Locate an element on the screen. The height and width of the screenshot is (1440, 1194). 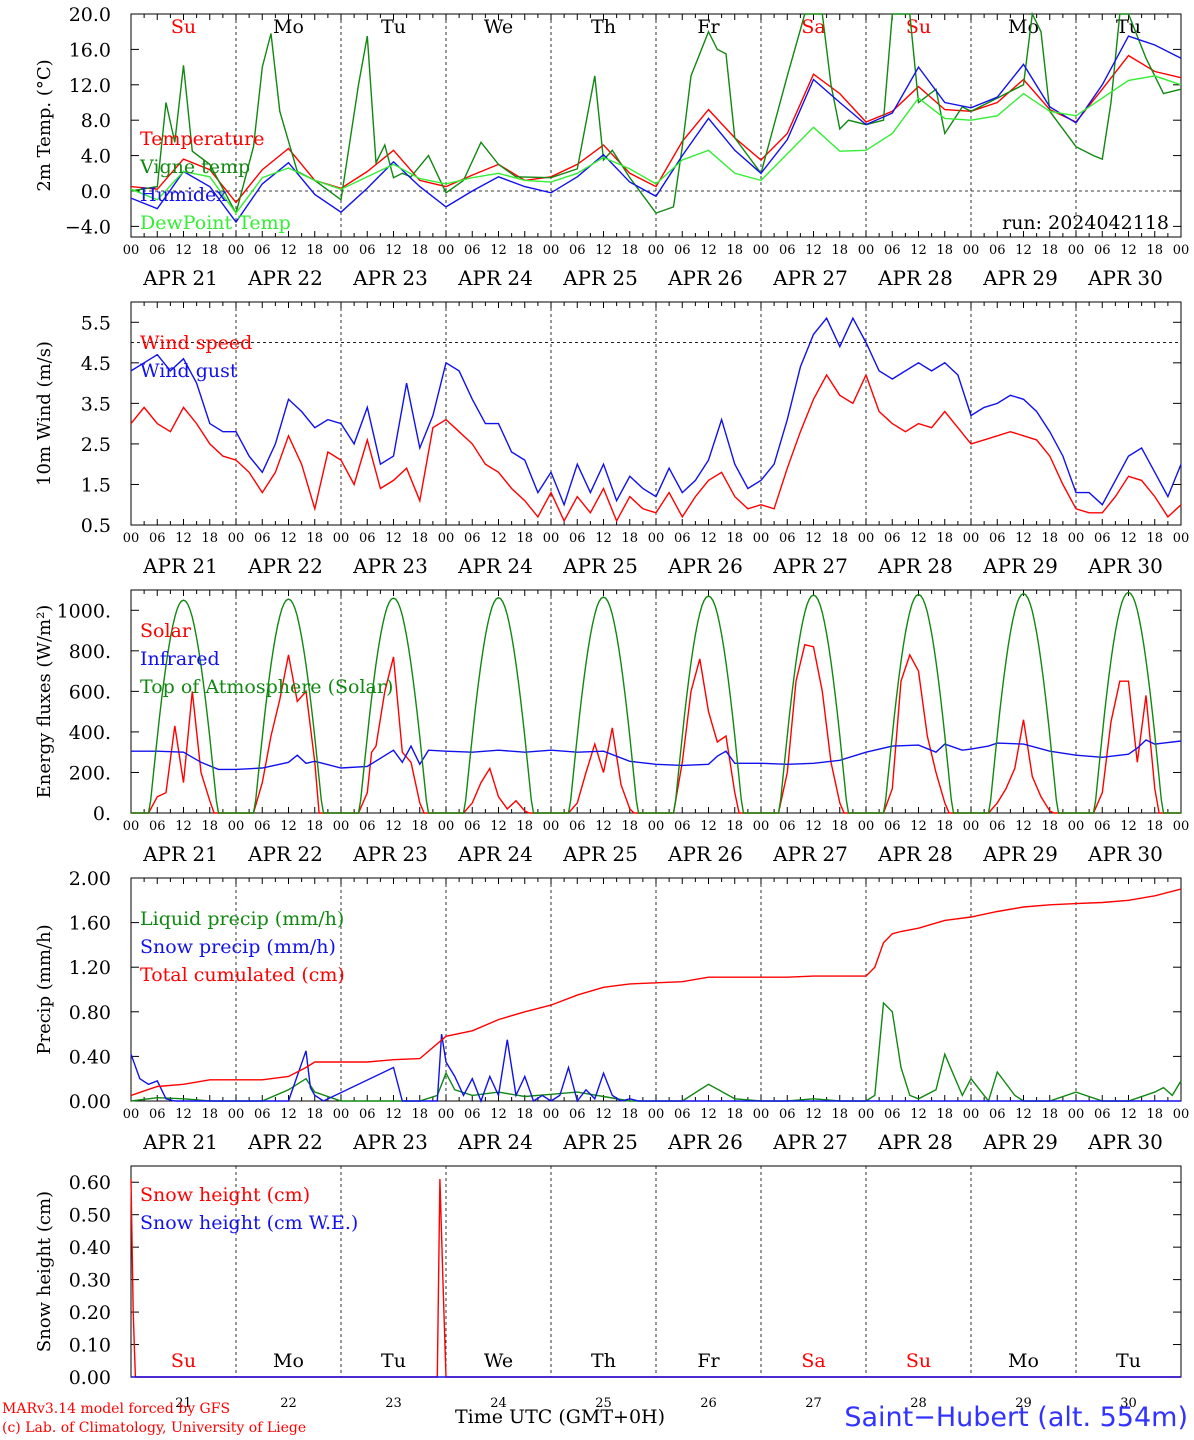
day-name-label: Fr is located at coordinates (708, 1361).